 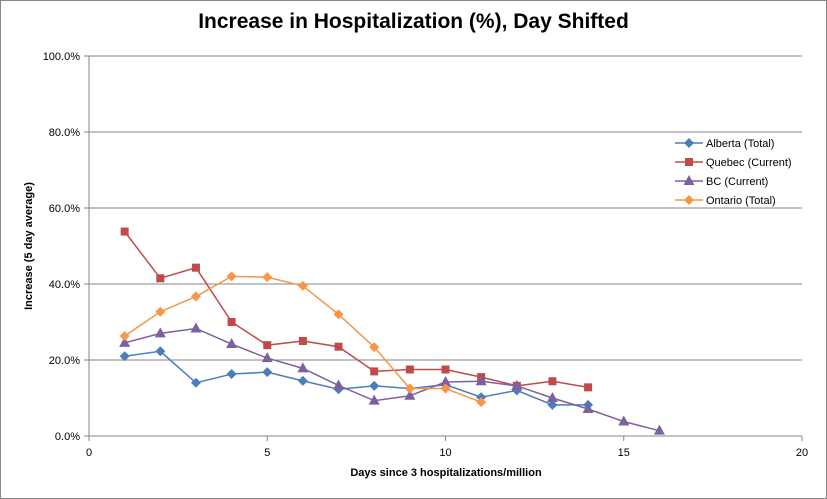 What do you see at coordinates (64, 133) in the screenshot?
I see `y-tick-label: 80.0%` at bounding box center [64, 133].